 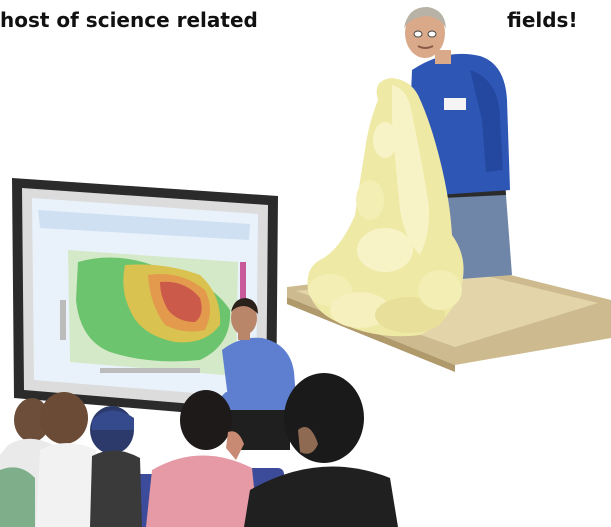 I want to click on foam, so click(x=385, y=207).